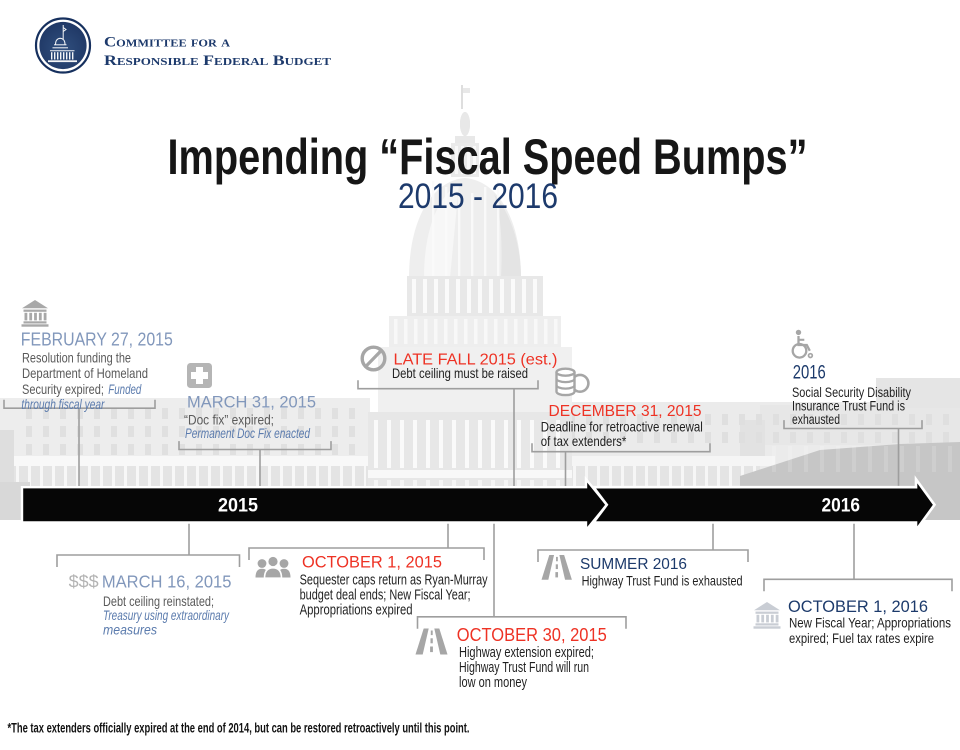 Image resolution: width=960 pixels, height=750 pixels. I want to click on svg-text: OCTOBER 1, 2015, so click(372, 562).